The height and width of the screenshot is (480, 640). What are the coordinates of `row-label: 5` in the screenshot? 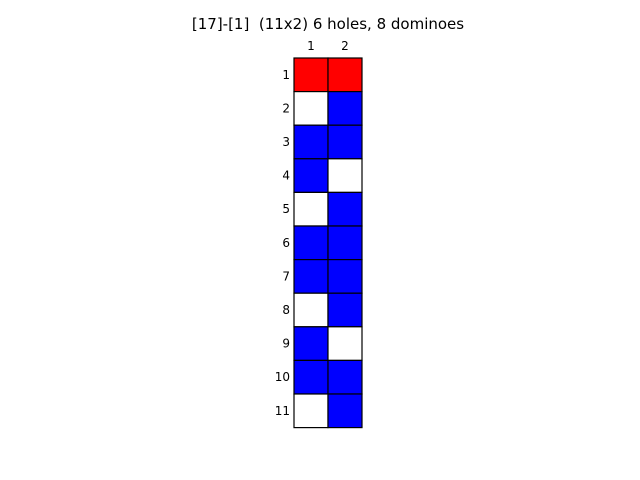 It's located at (286, 209).